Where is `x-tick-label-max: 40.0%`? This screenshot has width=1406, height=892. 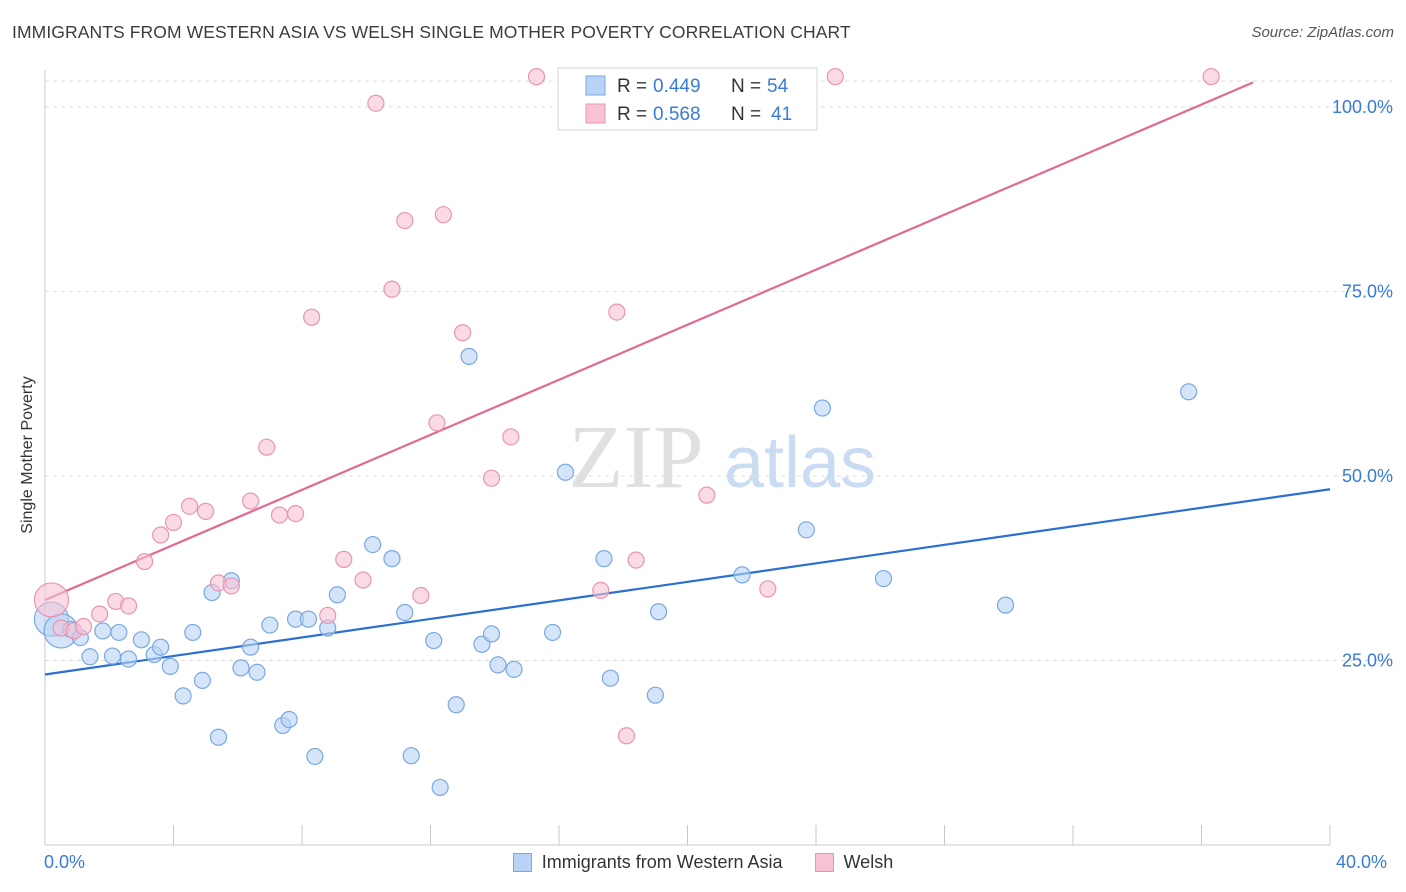
x-tick-label-max: 40.0% is located at coordinates (1362, 862).